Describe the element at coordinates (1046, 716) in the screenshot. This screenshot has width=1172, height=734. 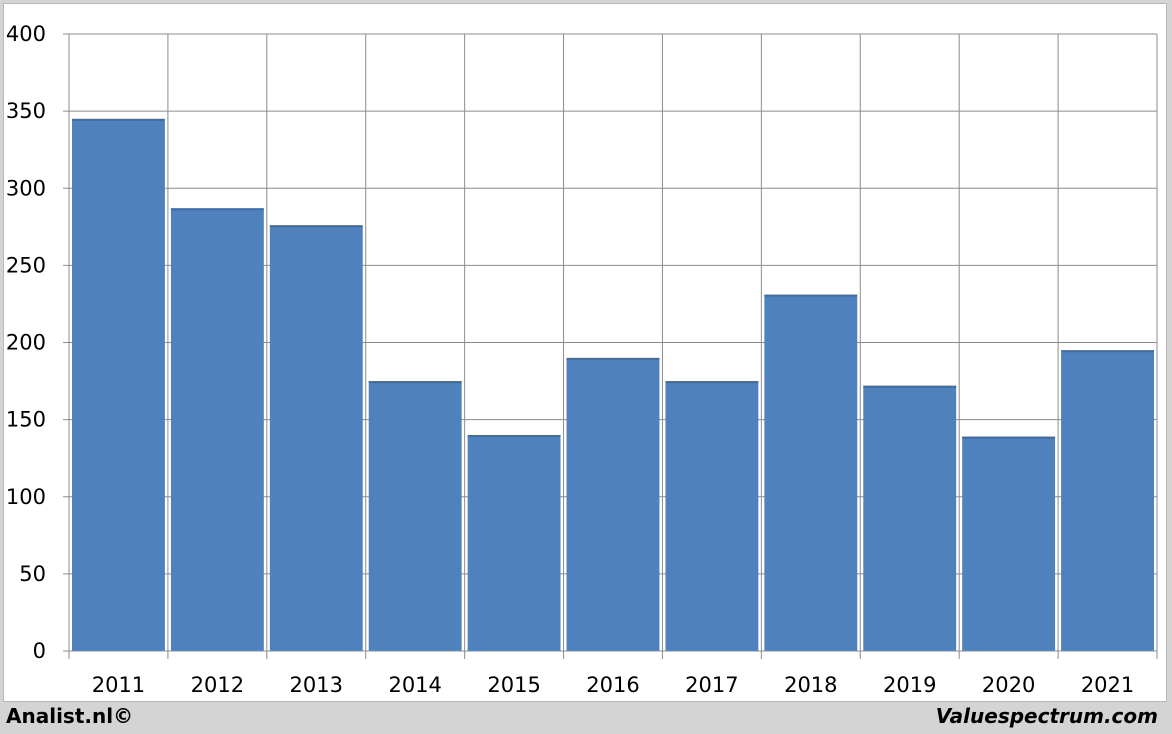
I see `source-credit-right: Valuespectrum.com` at that location.